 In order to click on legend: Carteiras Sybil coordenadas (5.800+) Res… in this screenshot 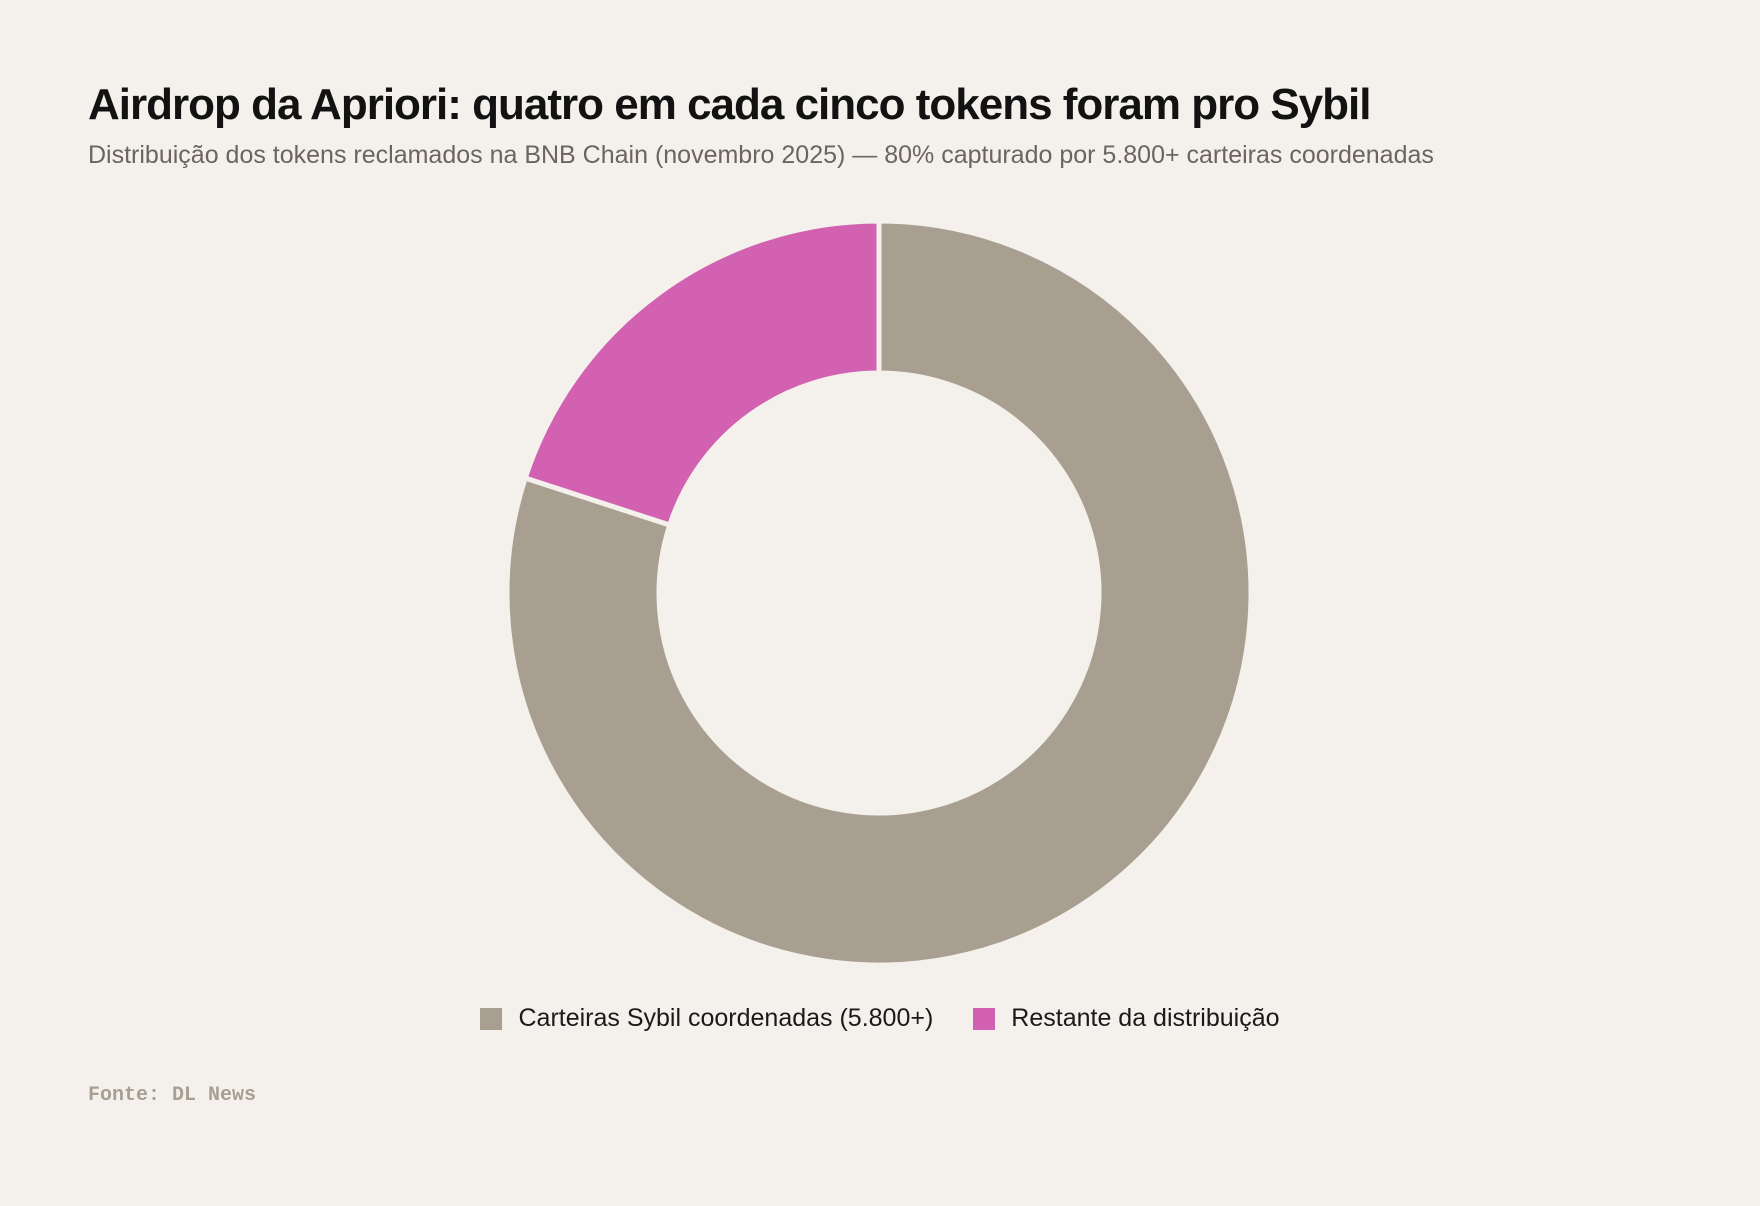, I will do `click(880, 1018)`.